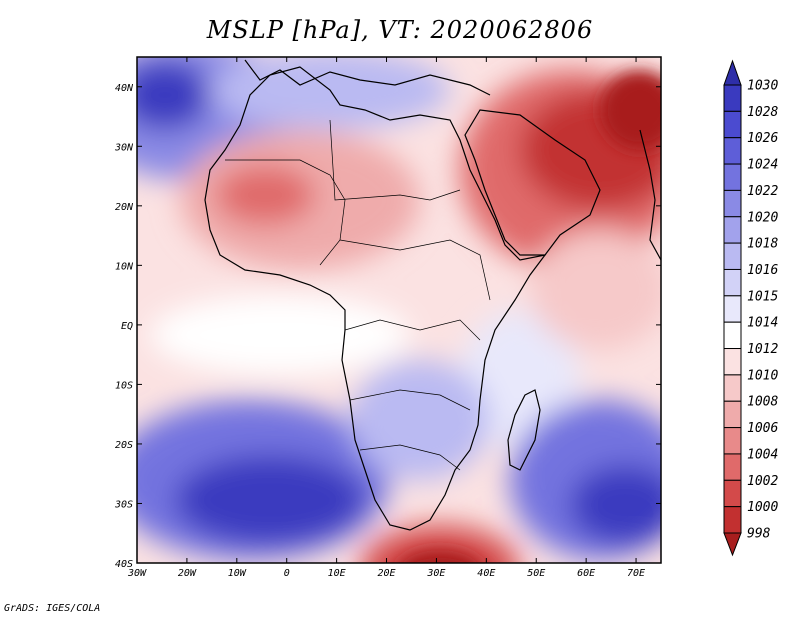  What do you see at coordinates (595, 290) in the screenshot?
I see `arabian-sea-field` at bounding box center [595, 290].